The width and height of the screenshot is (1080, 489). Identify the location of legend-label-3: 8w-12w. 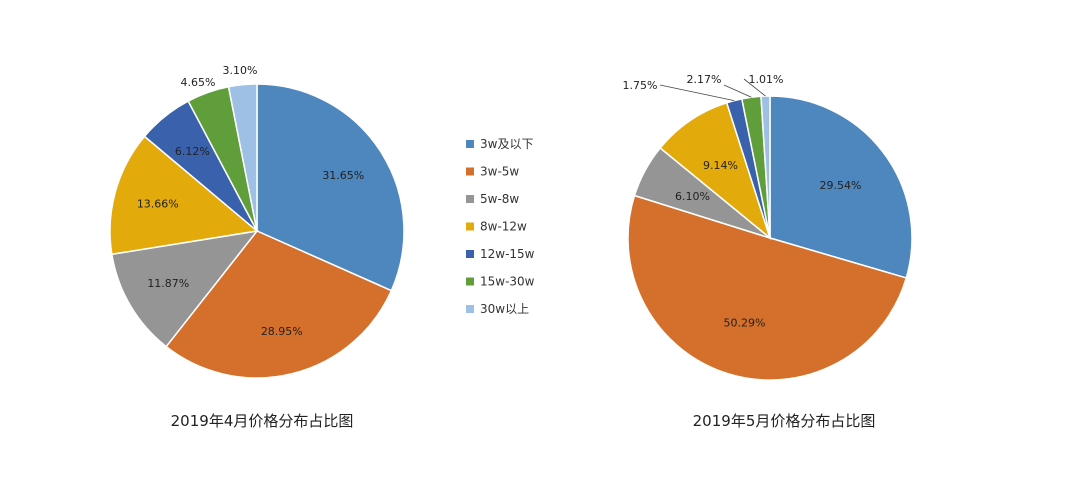
(503, 227).